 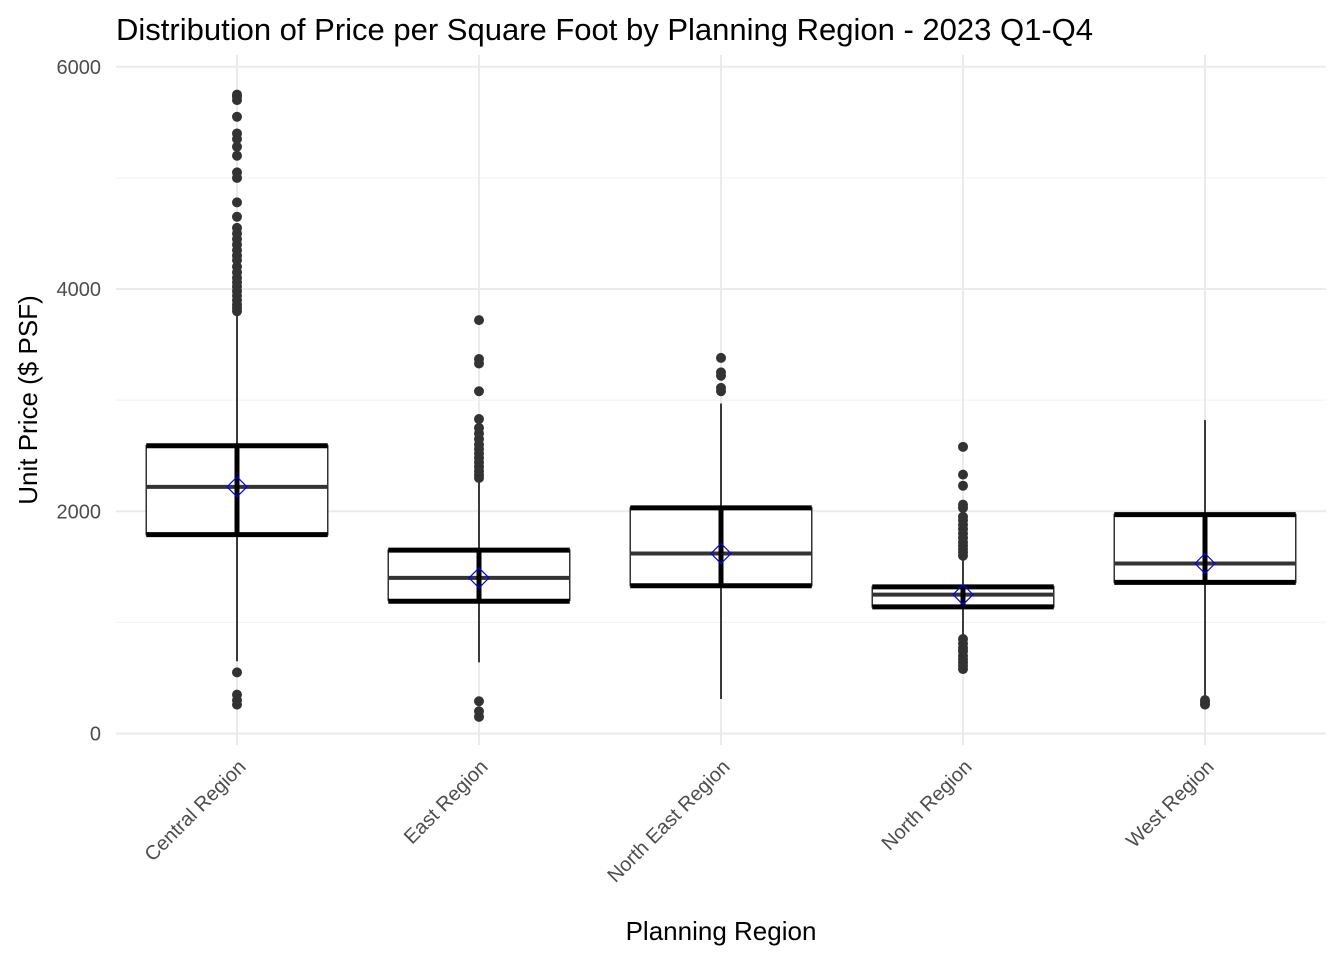 I want to click on x-tick-label: North Region, so click(x=927, y=805).